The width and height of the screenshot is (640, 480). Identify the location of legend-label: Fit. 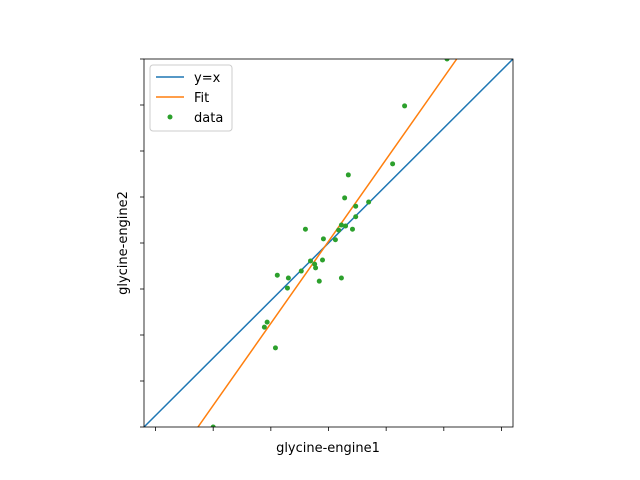
(201, 98).